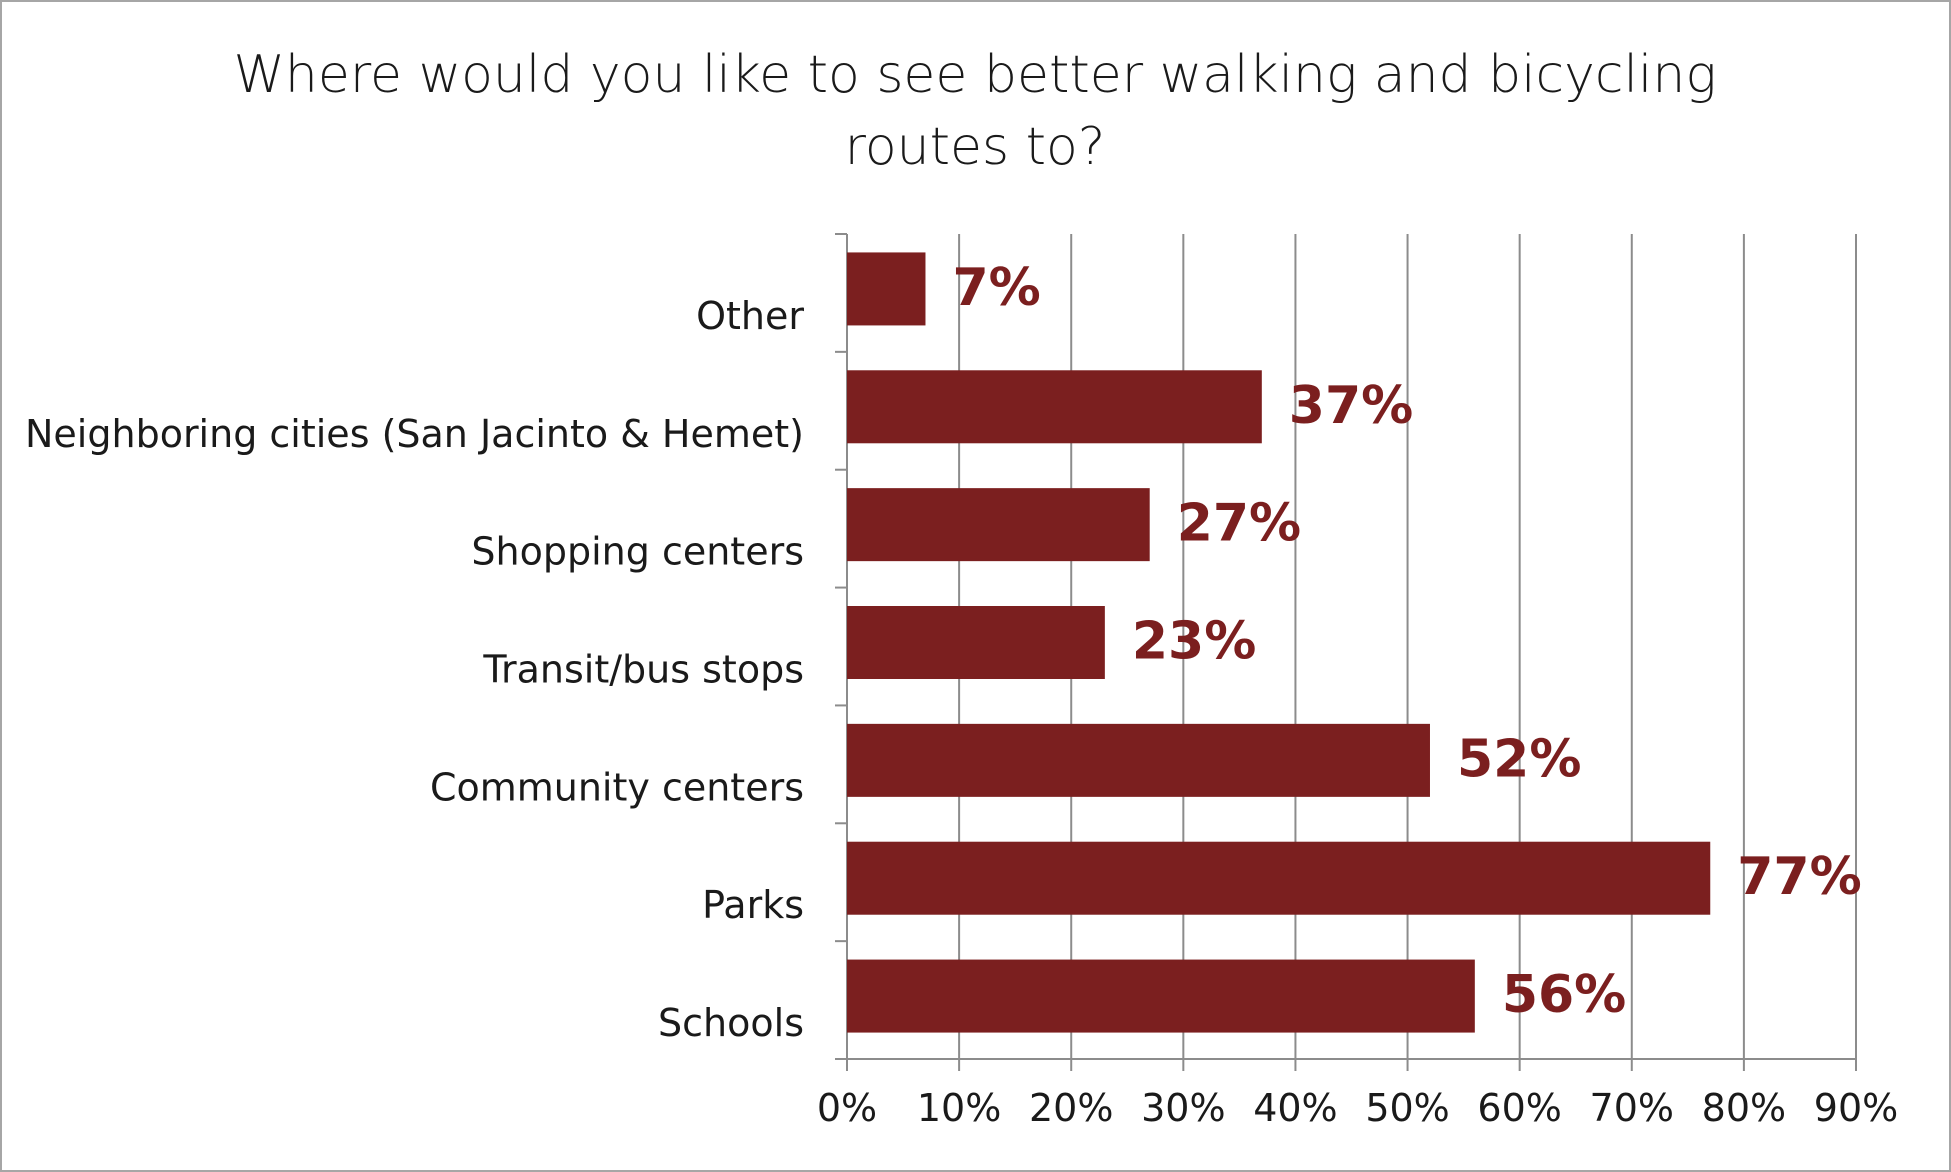  What do you see at coordinates (1183, 1108) in the screenshot?
I see `x-tick-label: 30%` at bounding box center [1183, 1108].